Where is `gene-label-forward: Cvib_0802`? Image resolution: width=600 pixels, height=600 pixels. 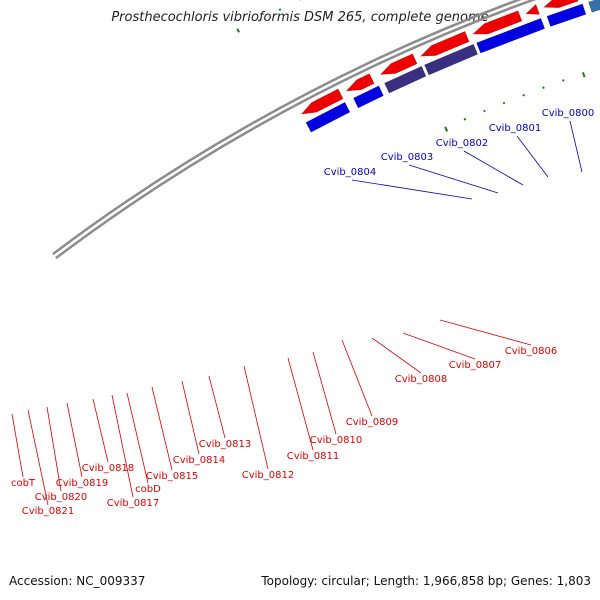
gene-label-forward: Cvib_0802 is located at coordinates (462, 143).